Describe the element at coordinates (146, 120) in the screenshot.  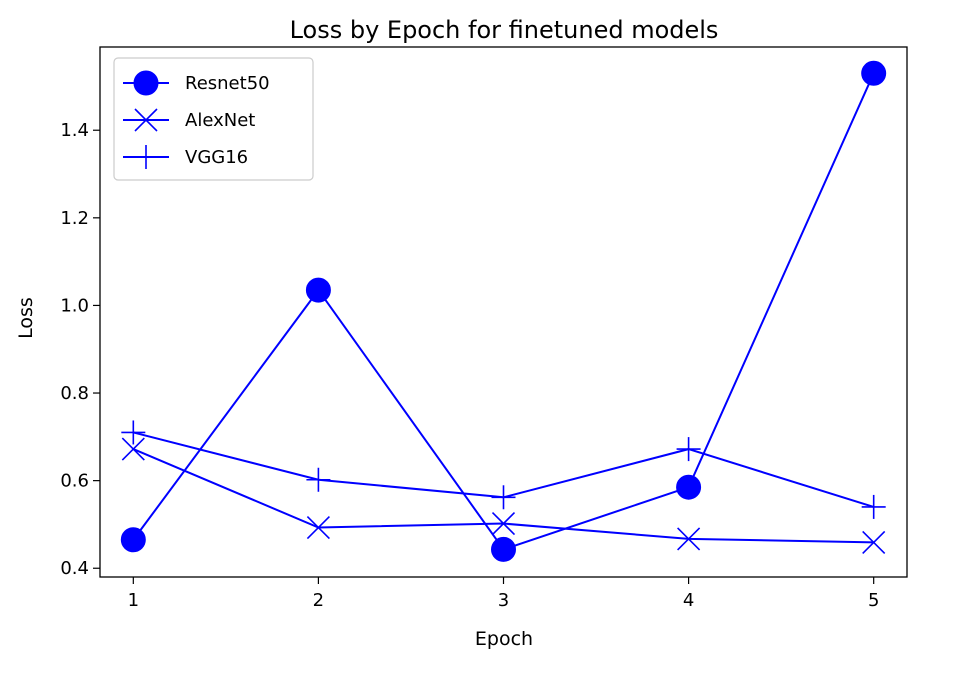
I see `legend-marker-alexnet` at that location.